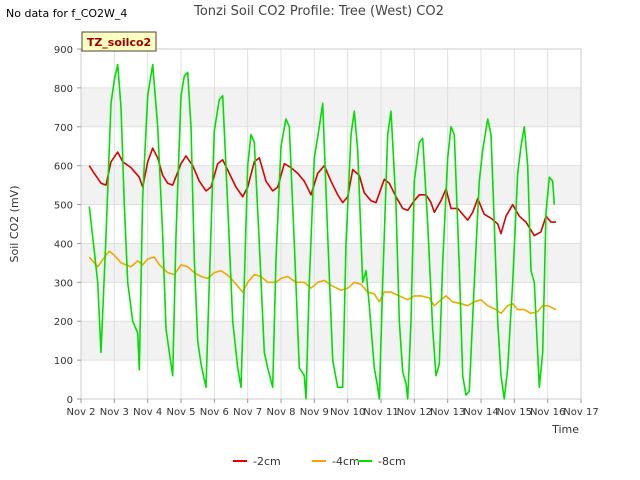  I want to click on series-line-2cm, so click(322, 192).